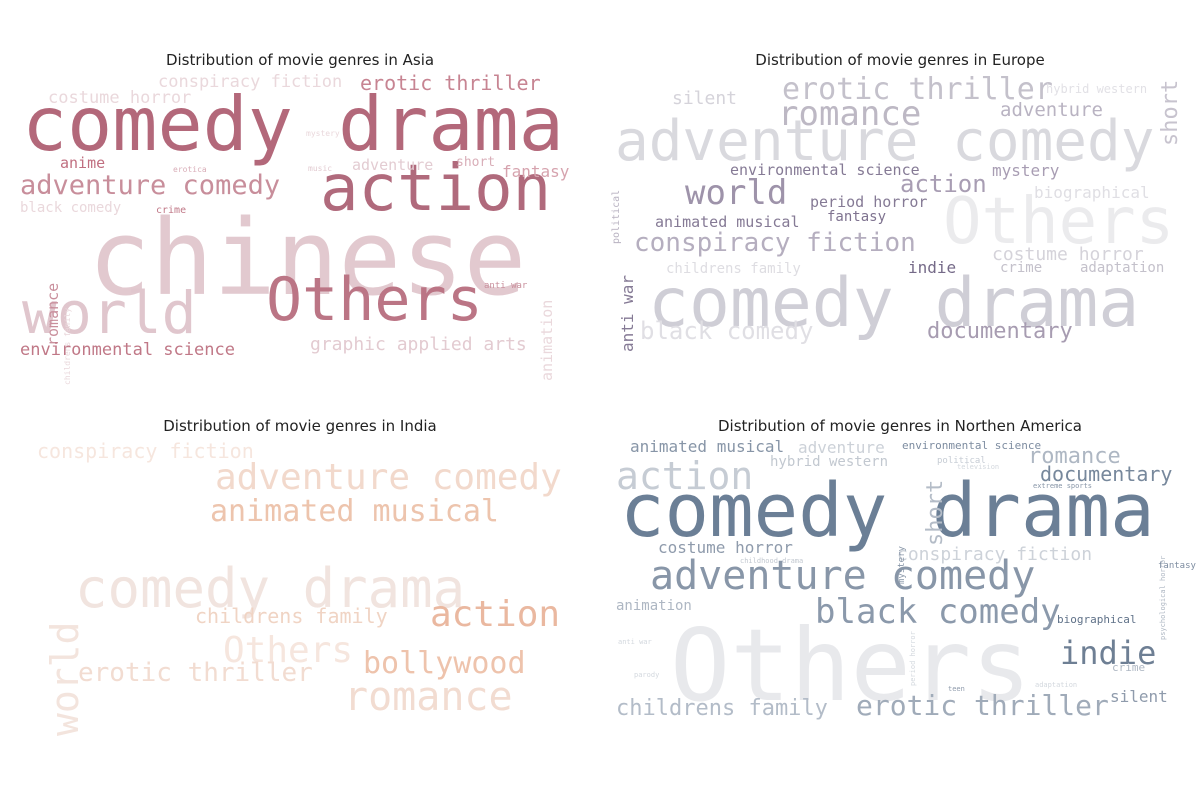 This screenshot has width=1200, height=800. What do you see at coordinates (320, 168) in the screenshot?
I see `wordcloud-word: music` at bounding box center [320, 168].